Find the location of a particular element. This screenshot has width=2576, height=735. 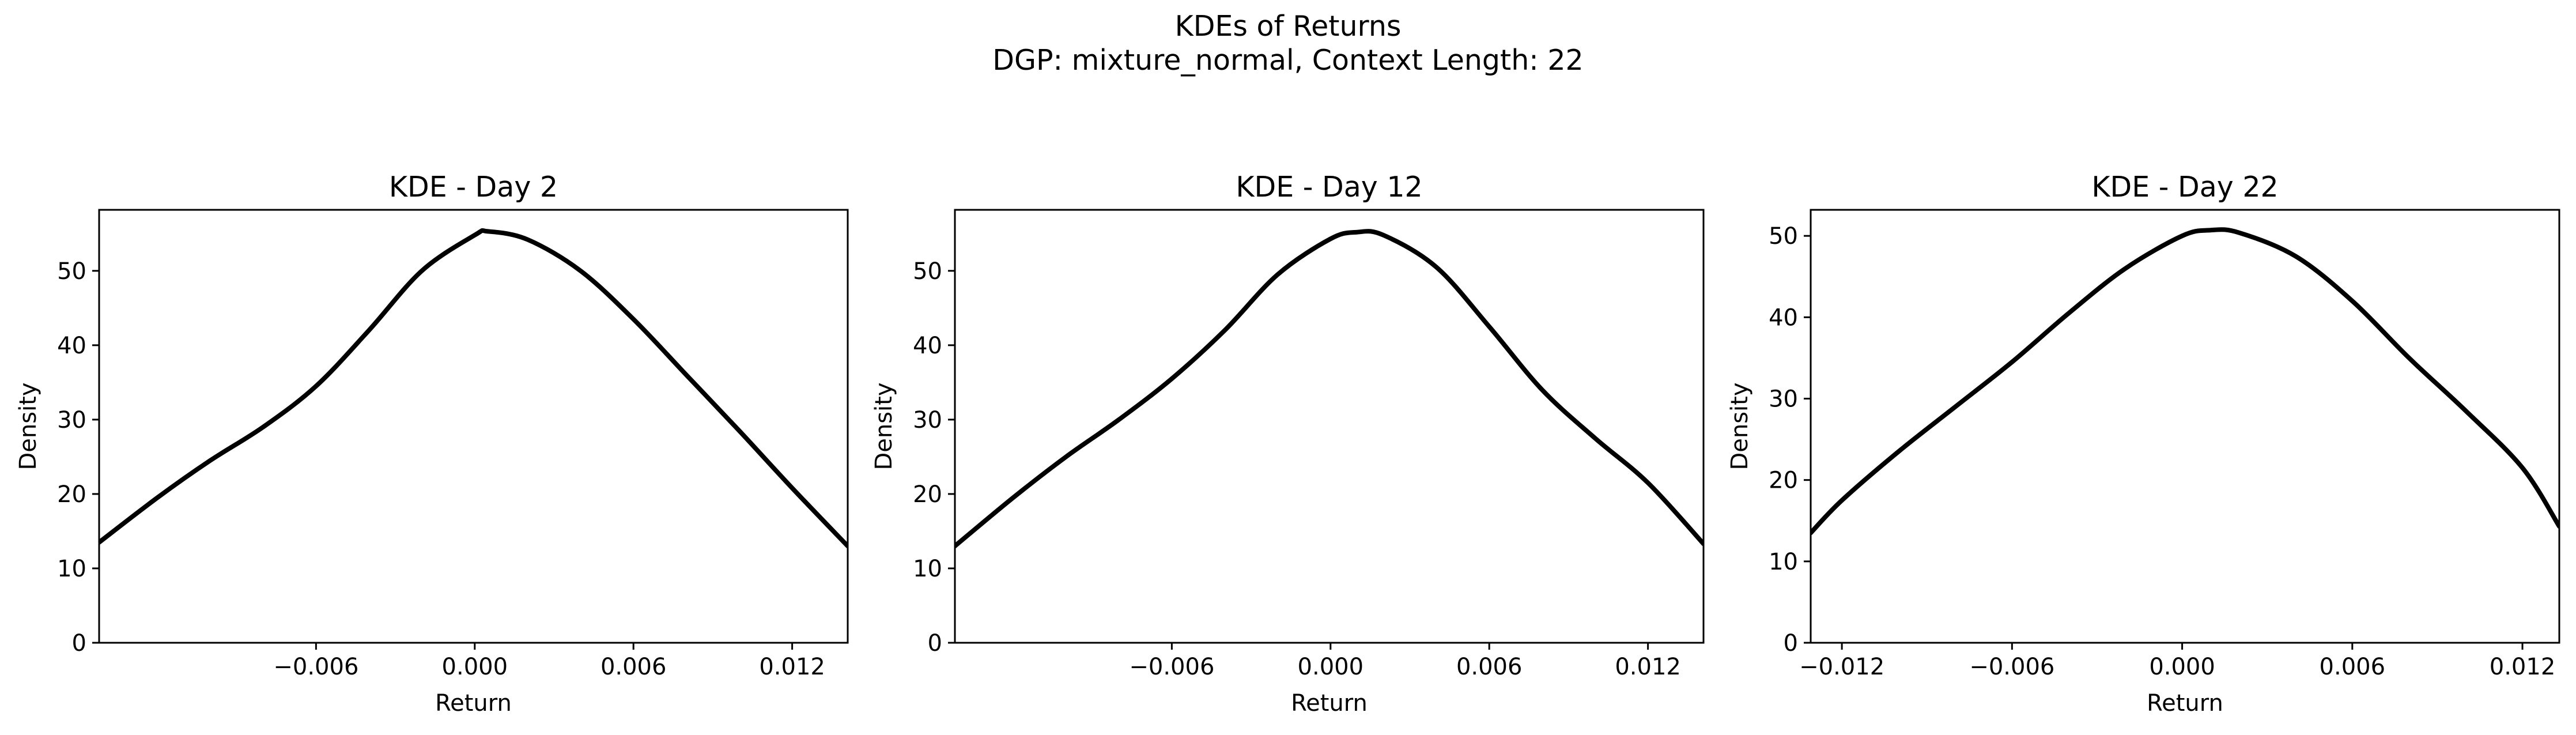

figure-title: KDEs of Returns is located at coordinates (1288, 26).